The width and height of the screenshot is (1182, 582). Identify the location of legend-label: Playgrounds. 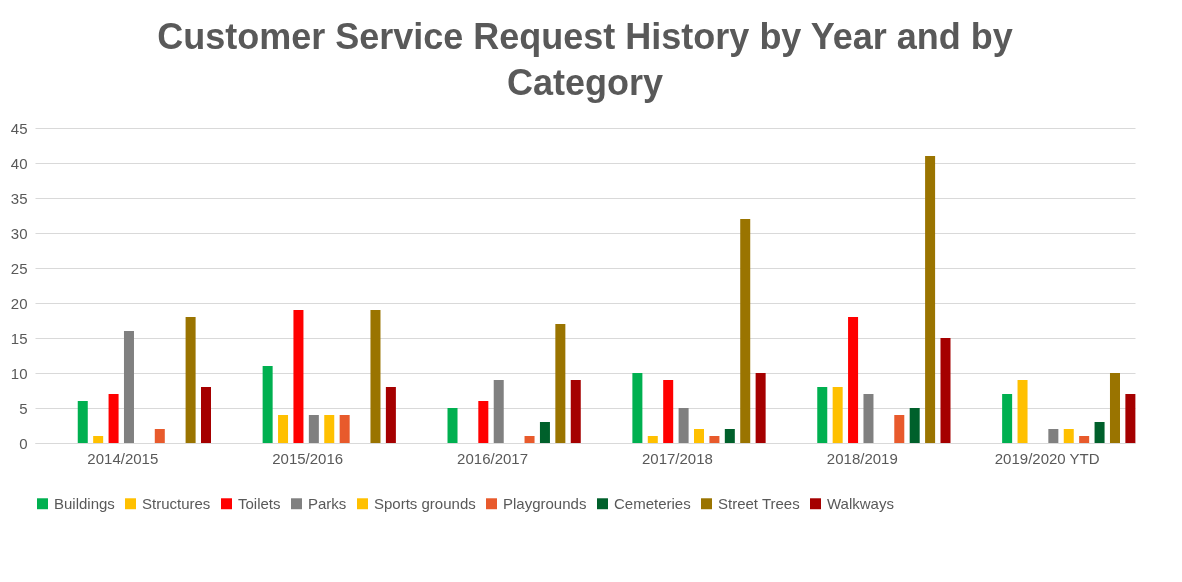
(545, 503).